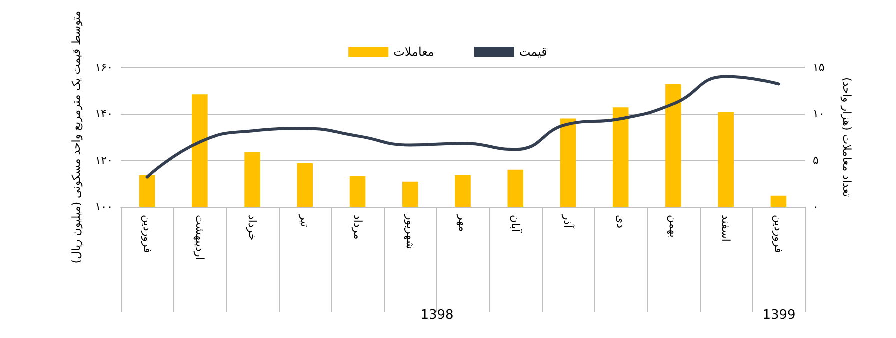  I want to click on y-tick-label: ۱۲۰, so click(104, 161).